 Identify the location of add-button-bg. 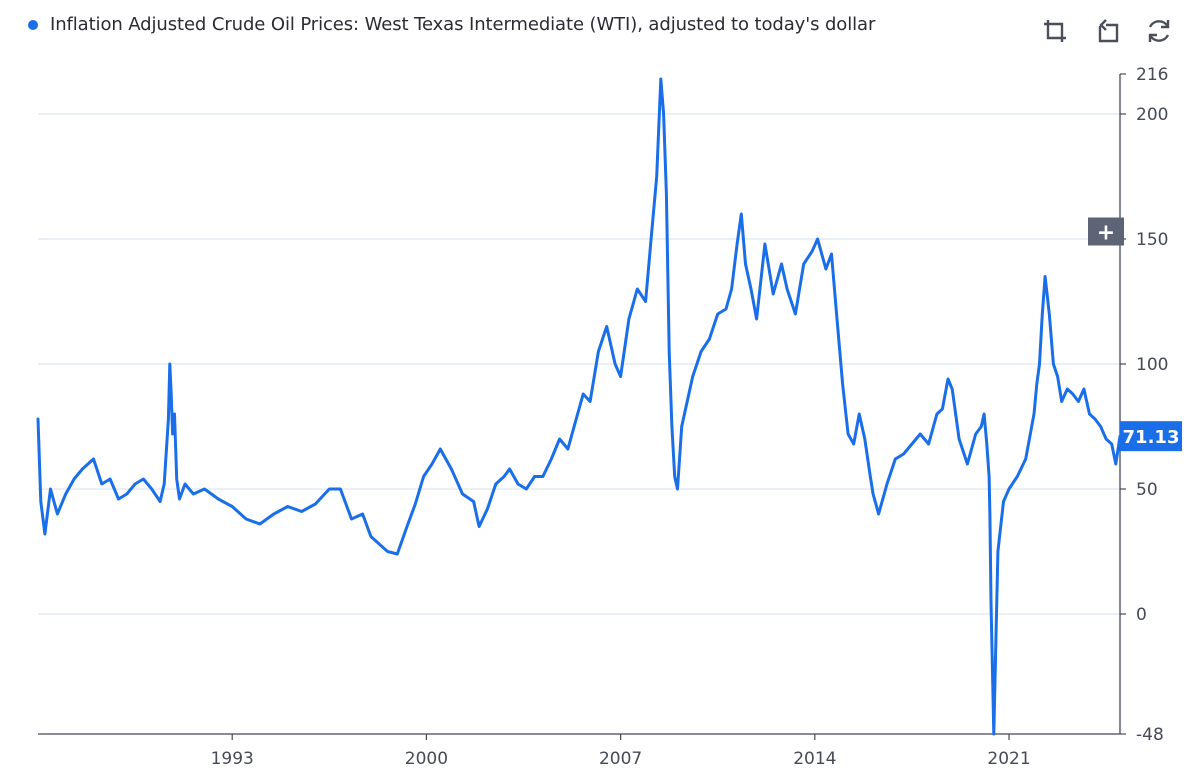
(1106, 231).